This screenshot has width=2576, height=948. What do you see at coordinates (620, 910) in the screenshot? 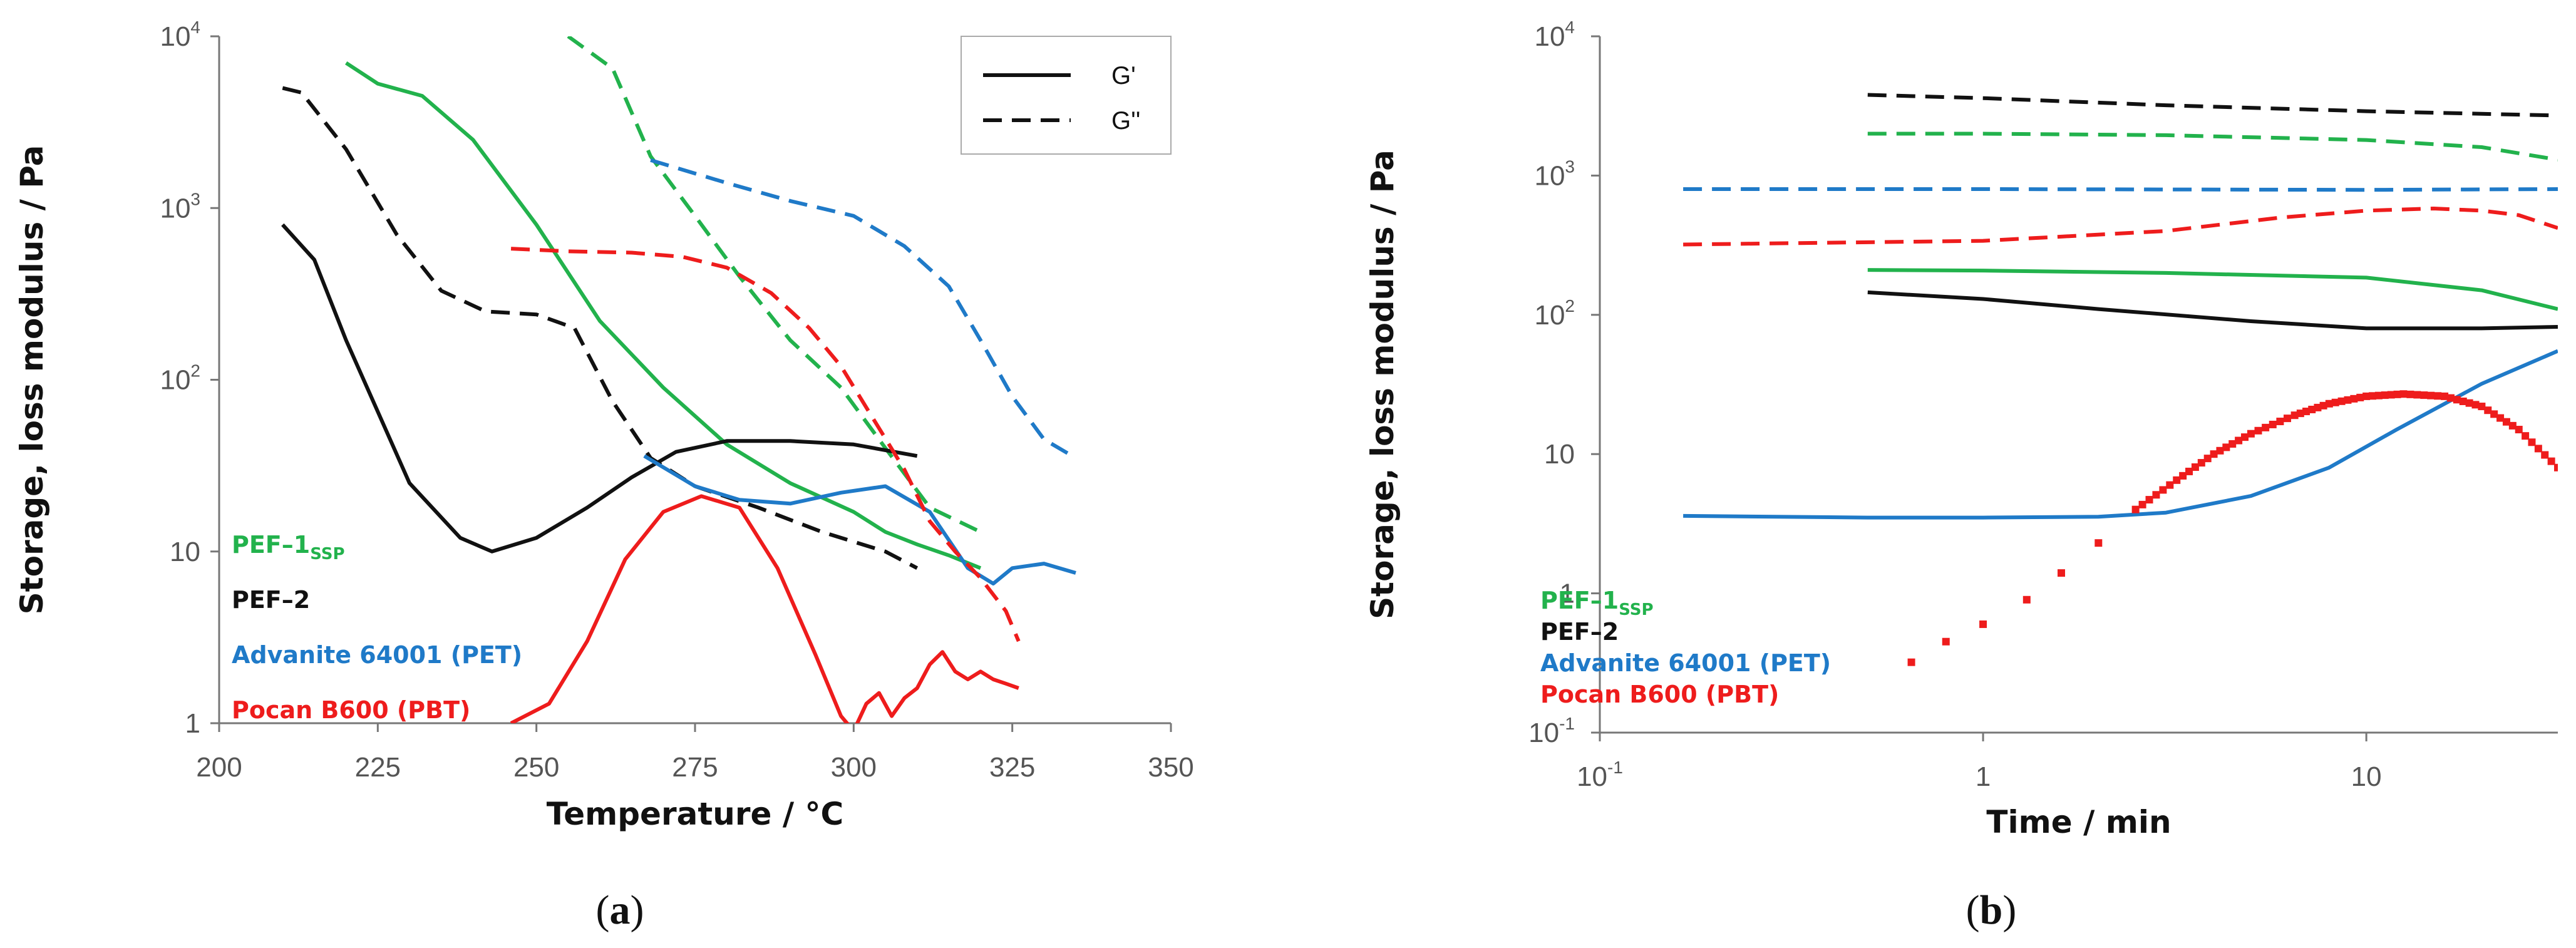
I see `panel-label: (a)` at bounding box center [620, 910].